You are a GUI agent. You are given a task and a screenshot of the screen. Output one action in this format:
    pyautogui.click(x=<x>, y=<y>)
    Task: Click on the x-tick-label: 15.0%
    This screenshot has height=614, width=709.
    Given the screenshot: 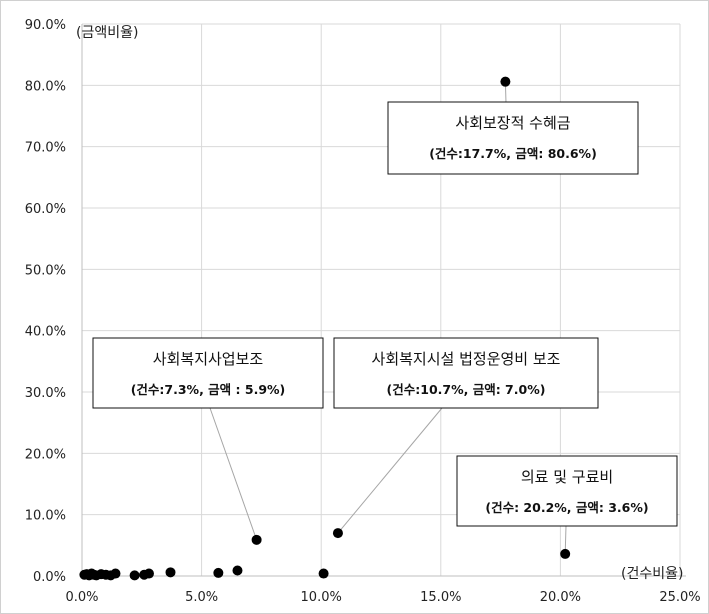 What is the action you would take?
    pyautogui.click(x=440, y=597)
    